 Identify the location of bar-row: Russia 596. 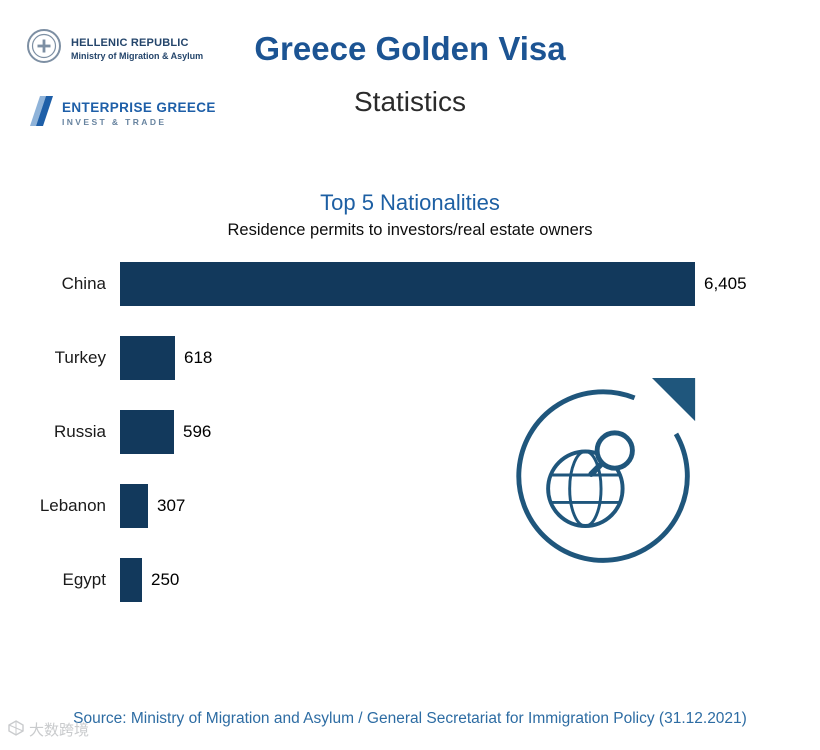
(410, 432).